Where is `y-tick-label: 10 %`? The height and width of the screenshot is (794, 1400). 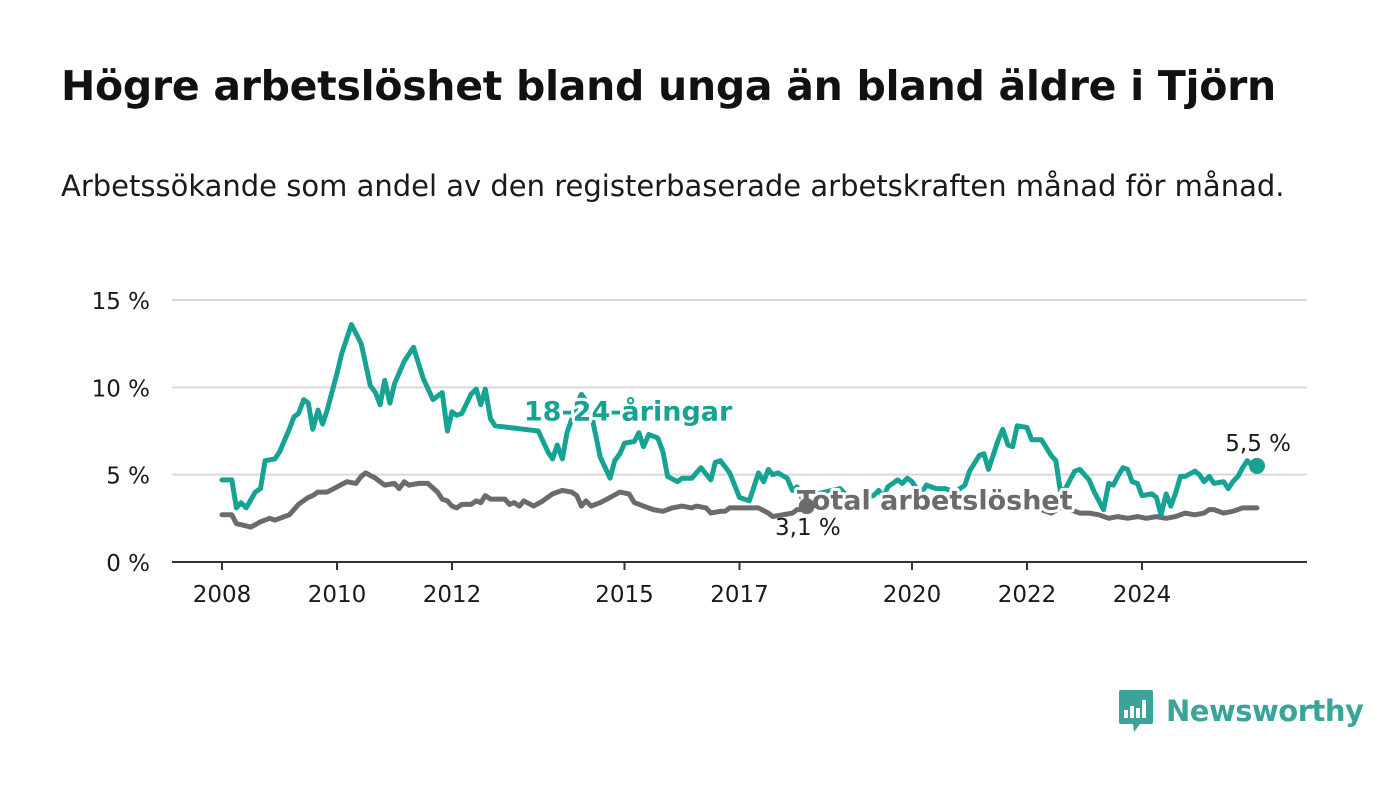
y-tick-label: 10 % is located at coordinates (121, 389).